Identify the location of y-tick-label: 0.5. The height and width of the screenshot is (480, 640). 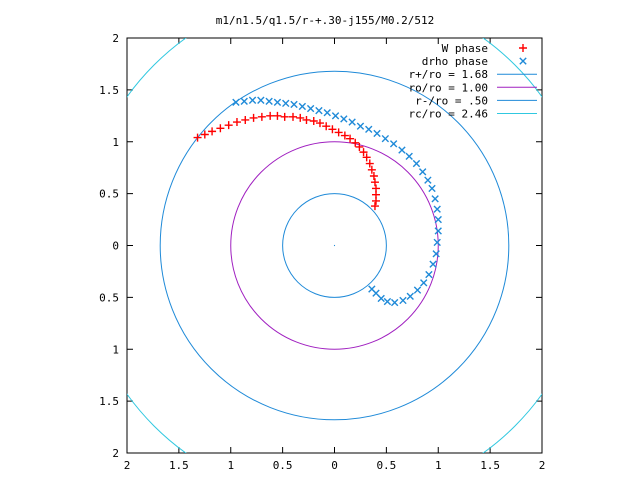
(109, 297).